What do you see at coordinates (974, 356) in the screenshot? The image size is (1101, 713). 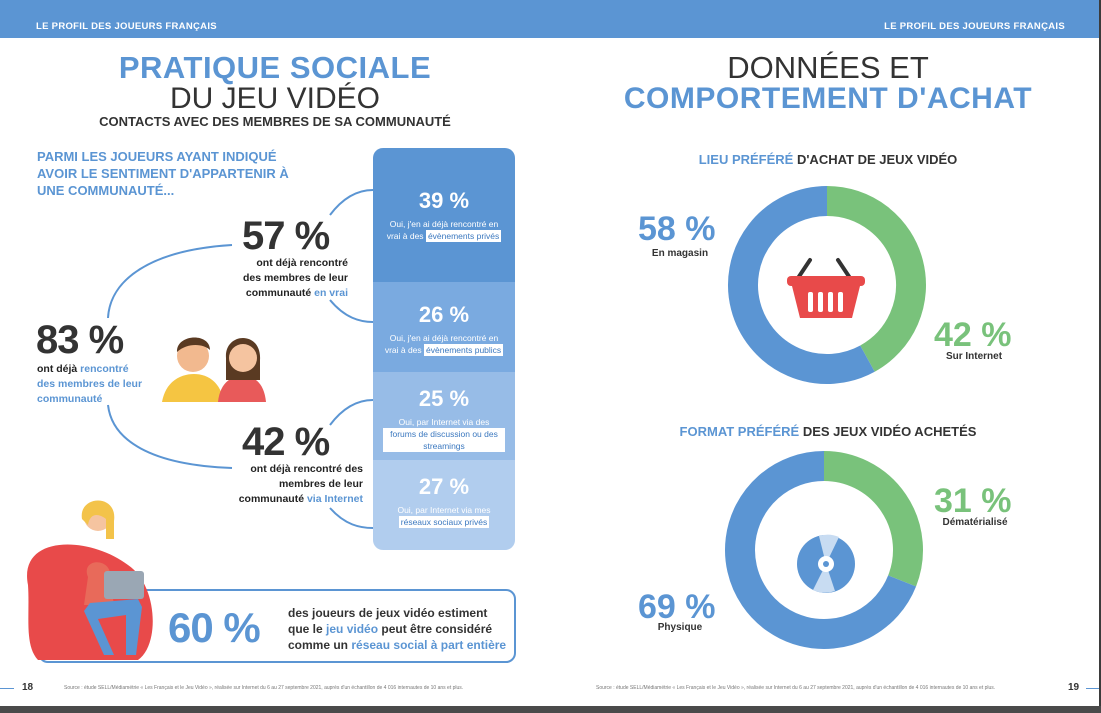 I see `donut1-label-internet: Sur Internet` at bounding box center [974, 356].